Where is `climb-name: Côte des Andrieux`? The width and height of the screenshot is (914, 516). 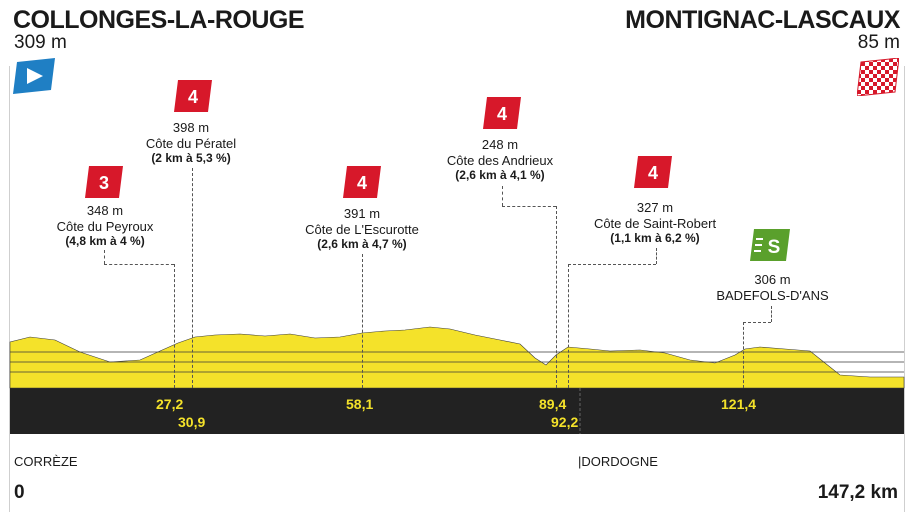 climb-name: Côte des Andrieux is located at coordinates (500, 160).